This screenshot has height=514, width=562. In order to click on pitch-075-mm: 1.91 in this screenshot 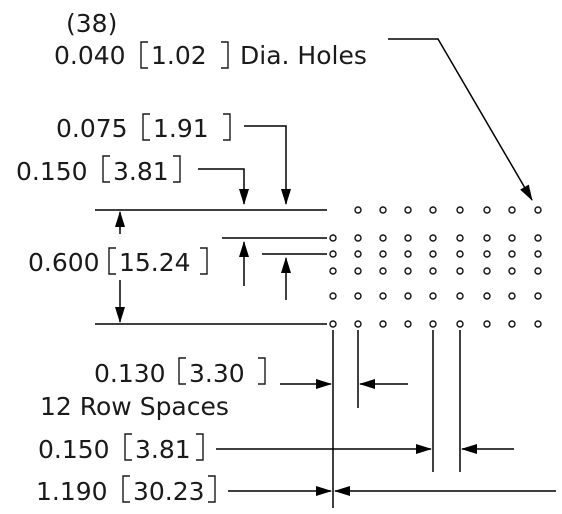, I will do `click(181, 128)`.